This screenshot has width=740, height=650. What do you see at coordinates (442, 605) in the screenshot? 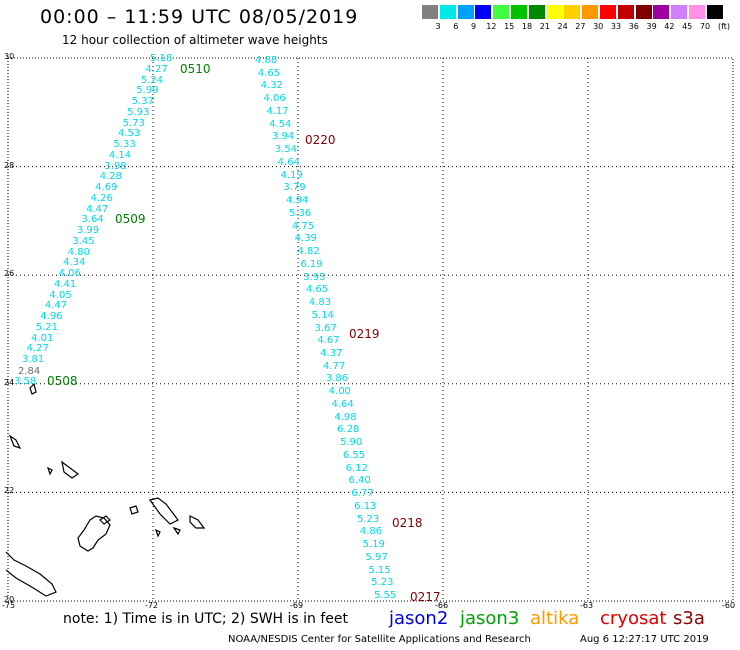
I see `longitude-label: -66` at bounding box center [442, 605].